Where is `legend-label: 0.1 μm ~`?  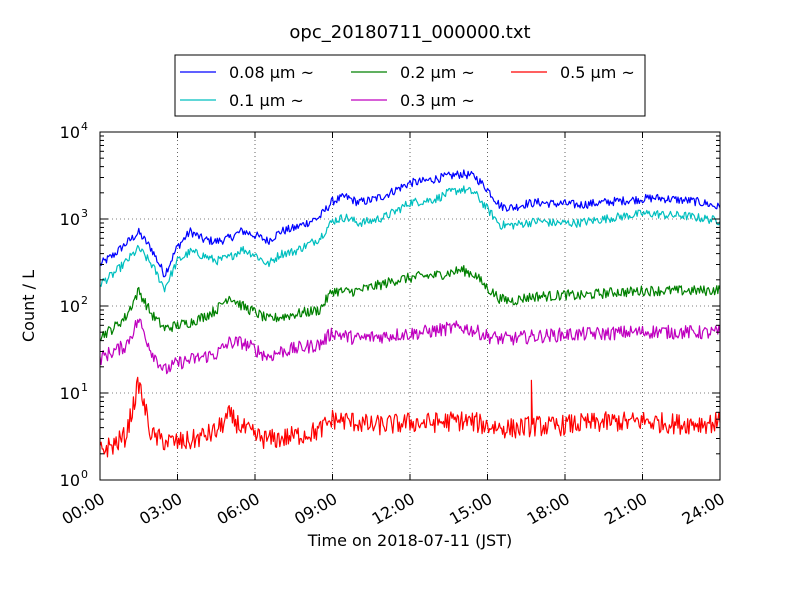
legend-label: 0.1 μm ~ is located at coordinates (266, 100).